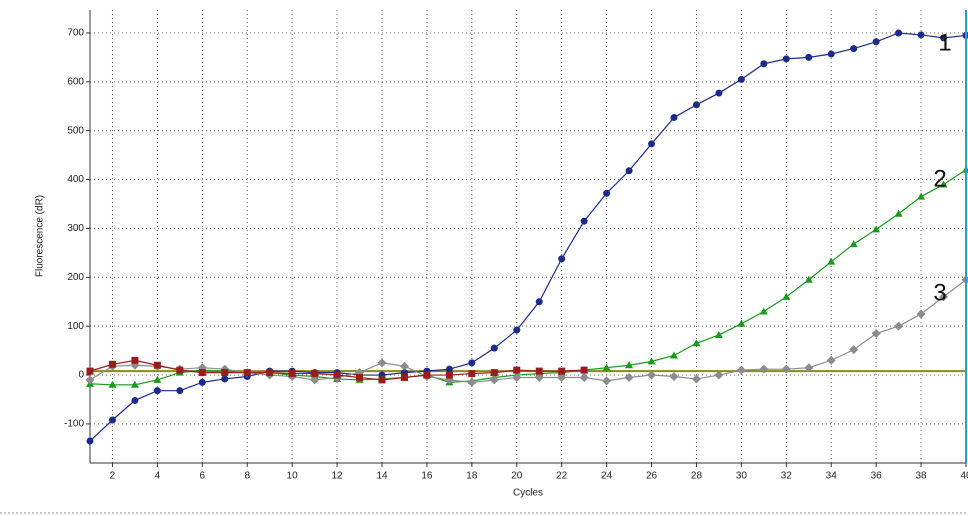 The image size is (968, 516). What do you see at coordinates (877, 476) in the screenshot?
I see `x-tick-label: 36` at bounding box center [877, 476].